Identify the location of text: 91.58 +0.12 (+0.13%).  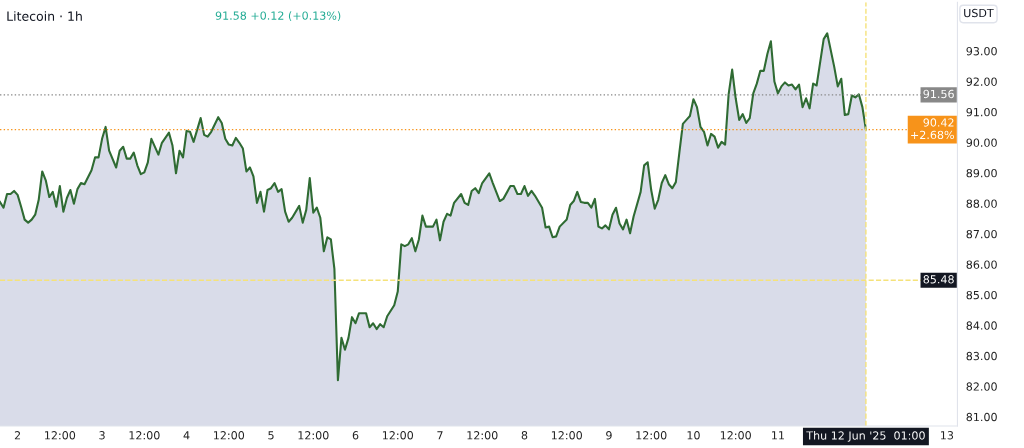
(278, 16).